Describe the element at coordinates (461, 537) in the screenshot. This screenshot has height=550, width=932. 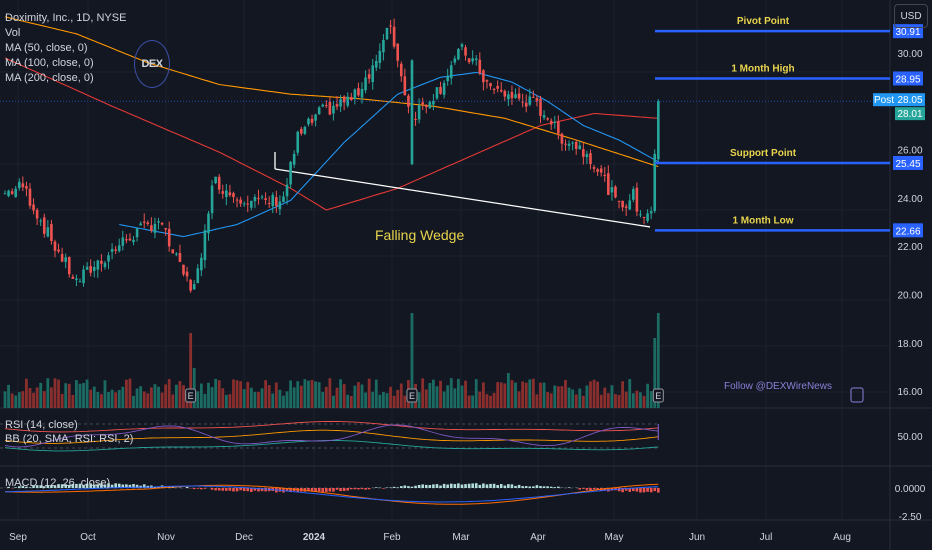
I see `time-tick: Mar` at that location.